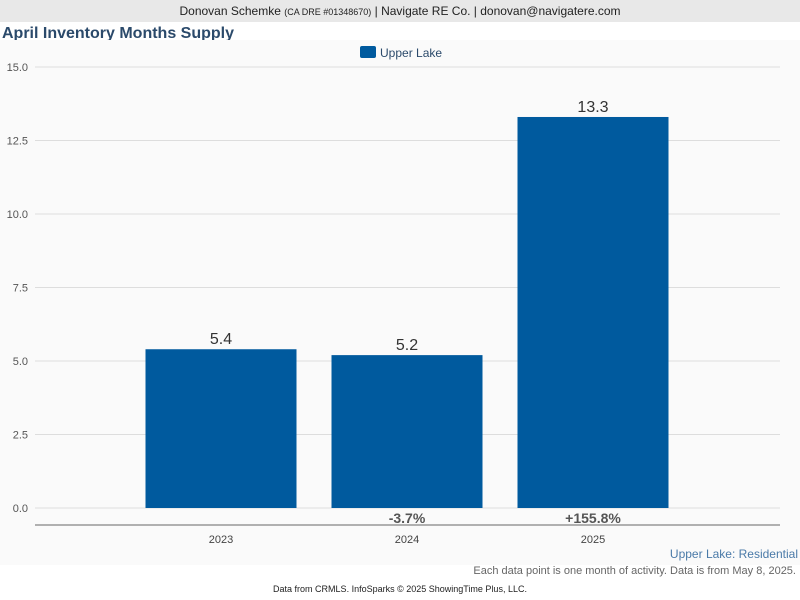  What do you see at coordinates (407, 540) in the screenshot?
I see `x-tick-label: 2024` at bounding box center [407, 540].